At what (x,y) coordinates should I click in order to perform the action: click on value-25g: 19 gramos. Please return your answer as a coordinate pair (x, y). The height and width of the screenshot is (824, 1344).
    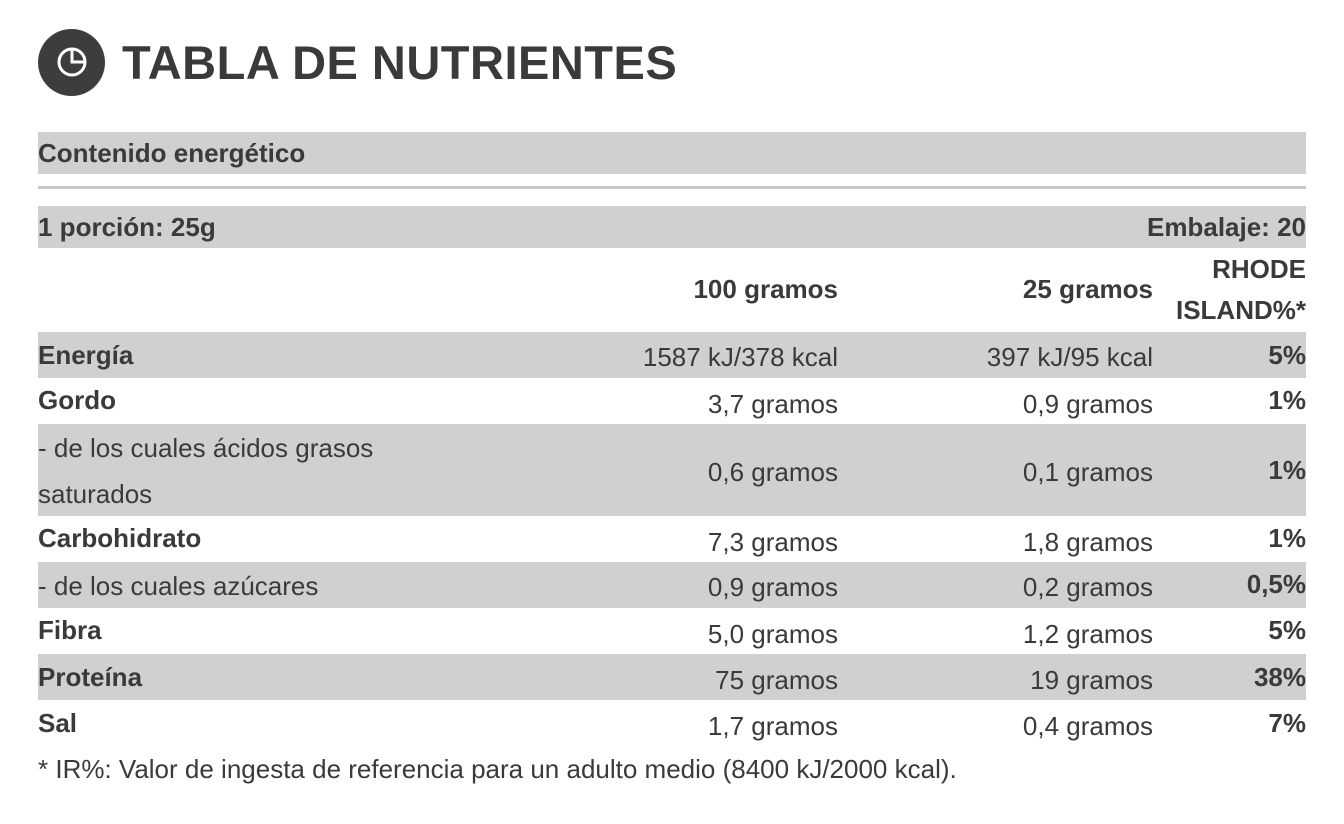
    Looking at the image, I should click on (1091, 680).